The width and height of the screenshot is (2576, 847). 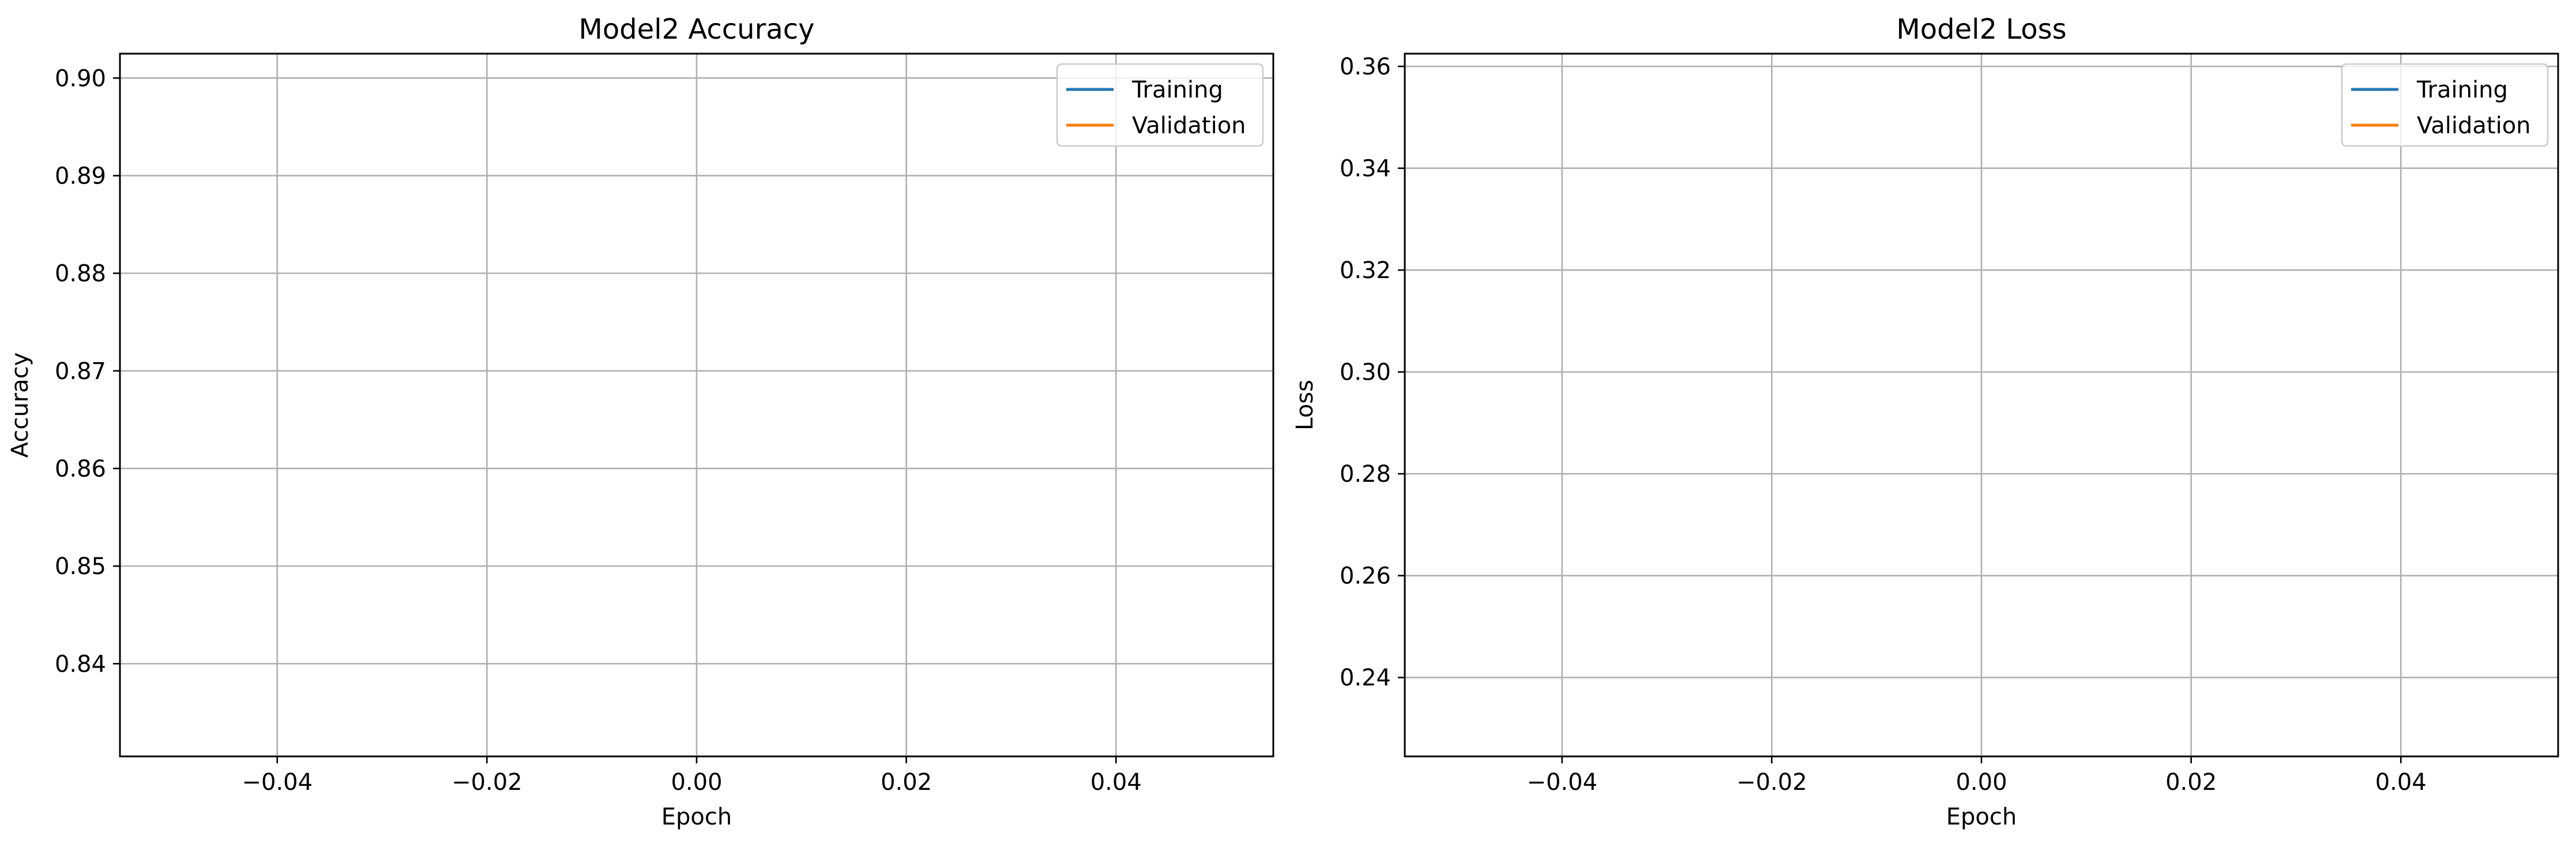 I want to click on y-tick-label: 0.24, so click(x=1365, y=678).